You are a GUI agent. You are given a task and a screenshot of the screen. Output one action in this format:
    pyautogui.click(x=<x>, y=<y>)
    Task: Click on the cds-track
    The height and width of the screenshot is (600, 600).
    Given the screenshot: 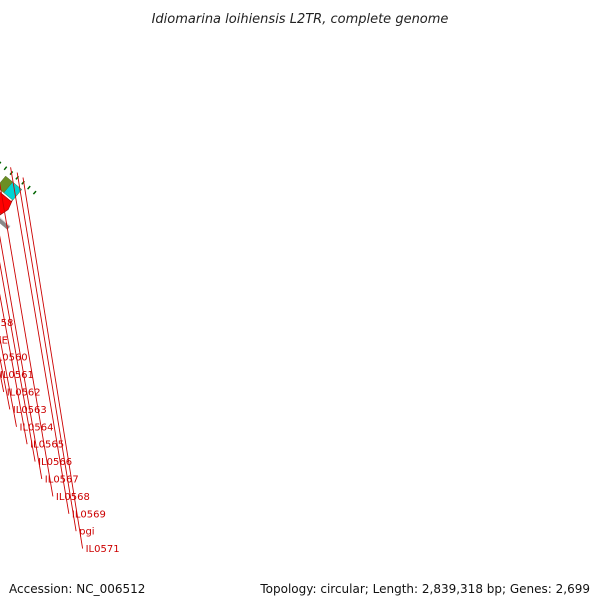 What is the action you would take?
    pyautogui.click(x=6, y=203)
    